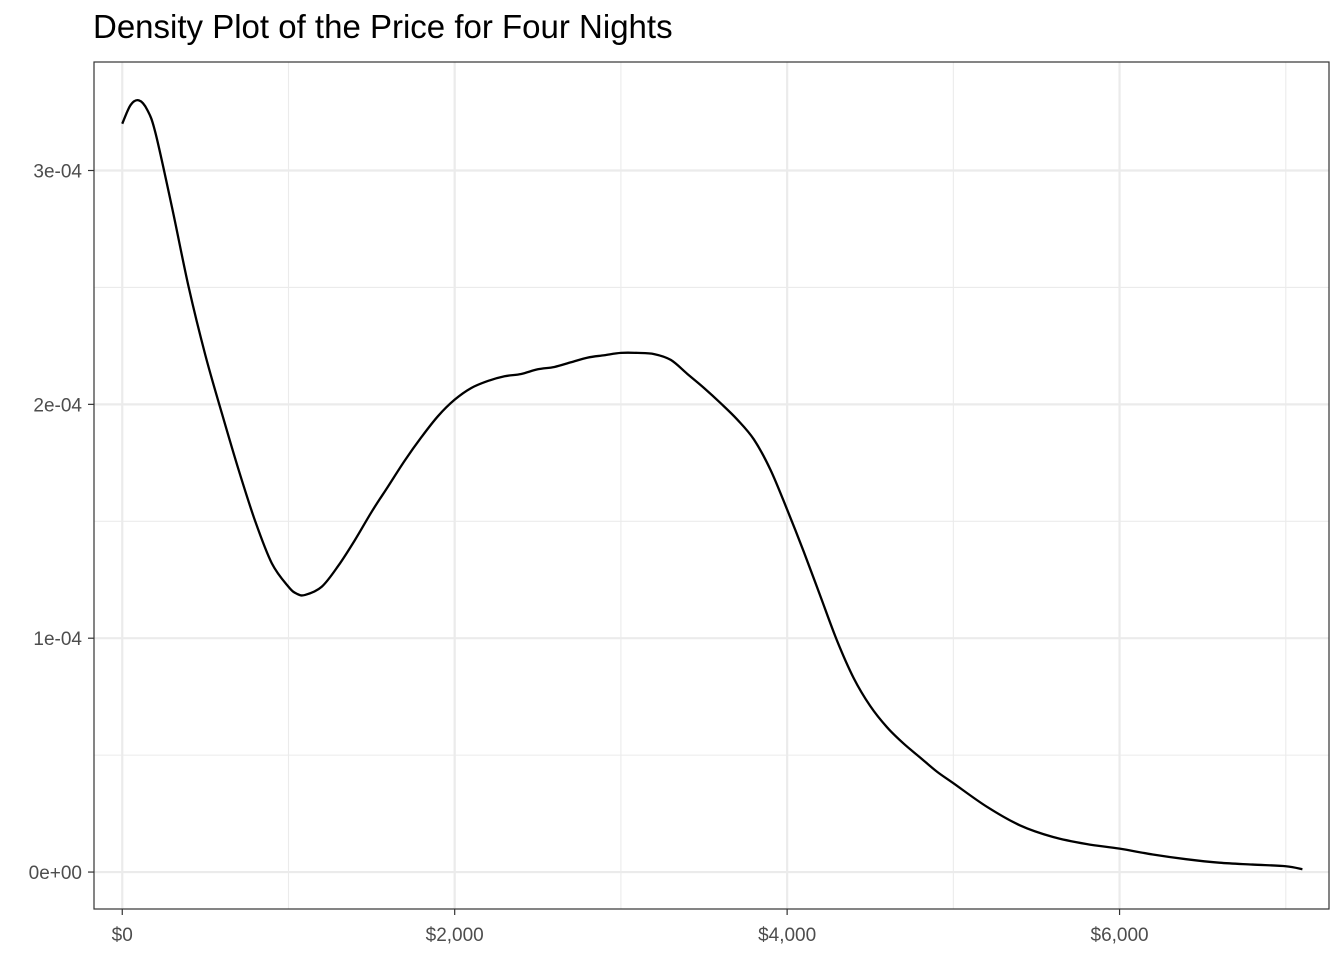  What do you see at coordinates (787, 935) in the screenshot?
I see `x-tick-label: $4,000` at bounding box center [787, 935].